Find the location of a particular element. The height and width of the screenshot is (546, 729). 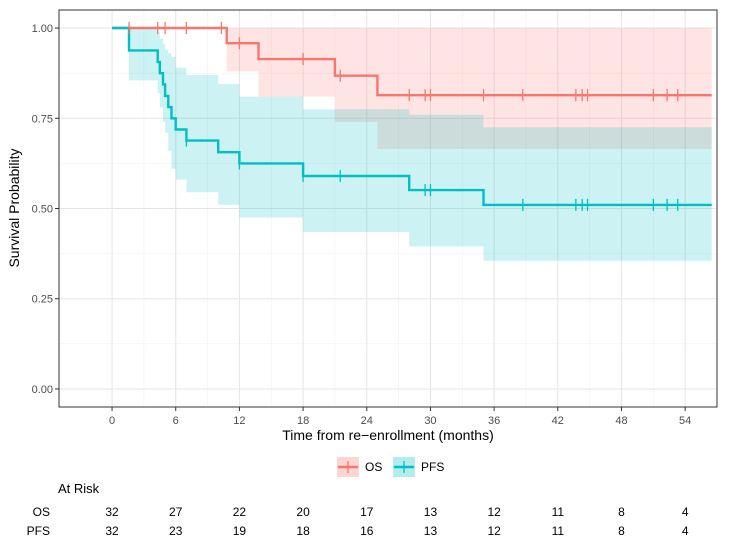

x-tick-label: 54 is located at coordinates (685, 421).